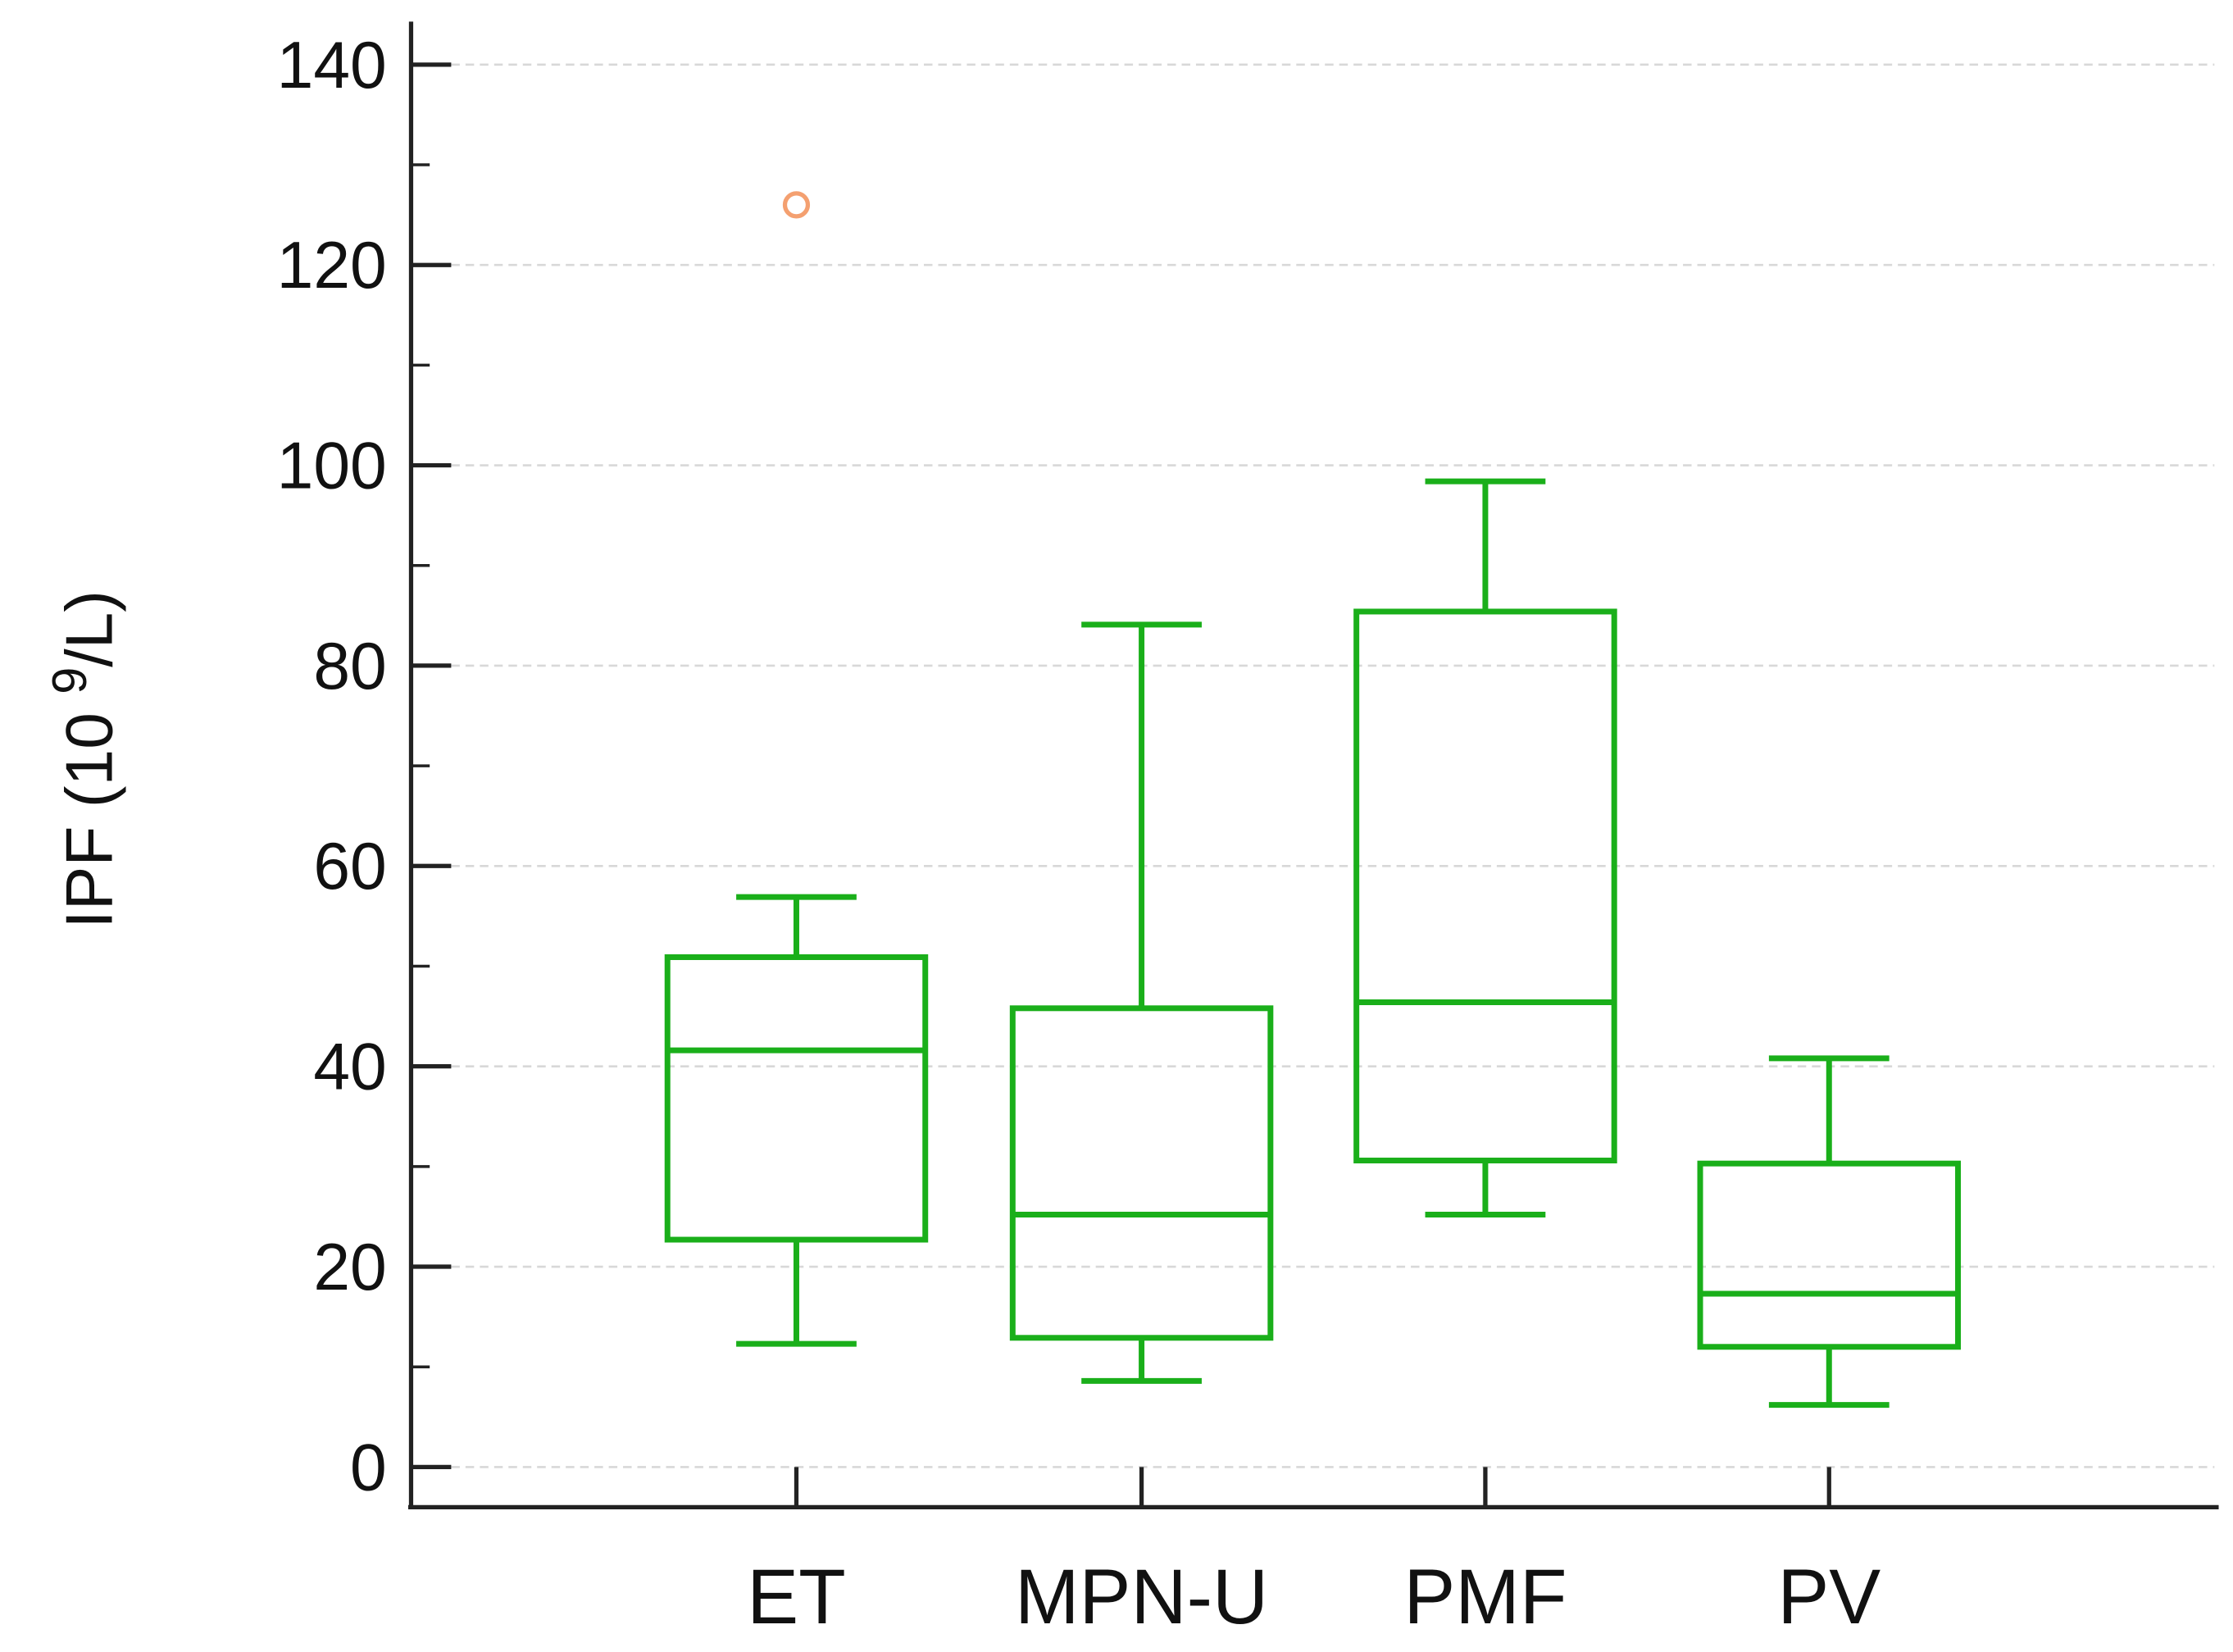 The image size is (2233, 1652). I want to click on y-tick-label: 80, so click(350, 666).